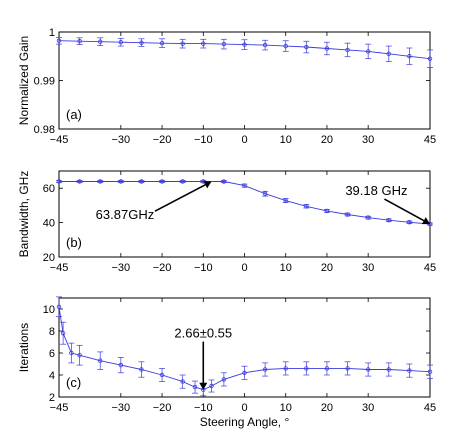  Describe the element at coordinates (74, 242) in the screenshot. I see `panel-label: (b)` at that location.